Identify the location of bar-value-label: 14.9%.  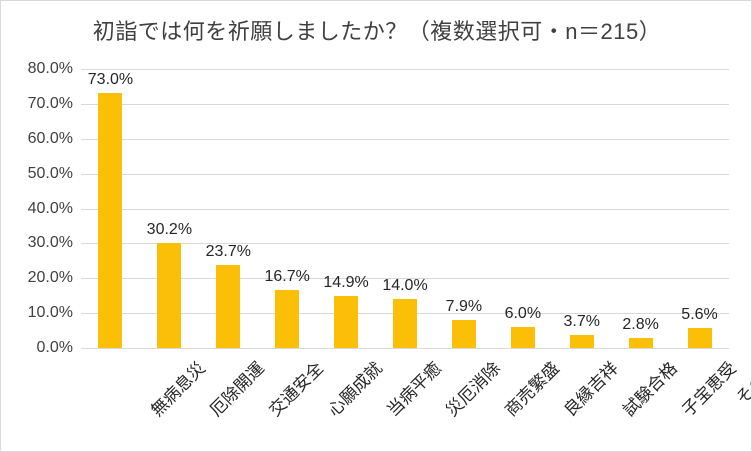
(346, 283).